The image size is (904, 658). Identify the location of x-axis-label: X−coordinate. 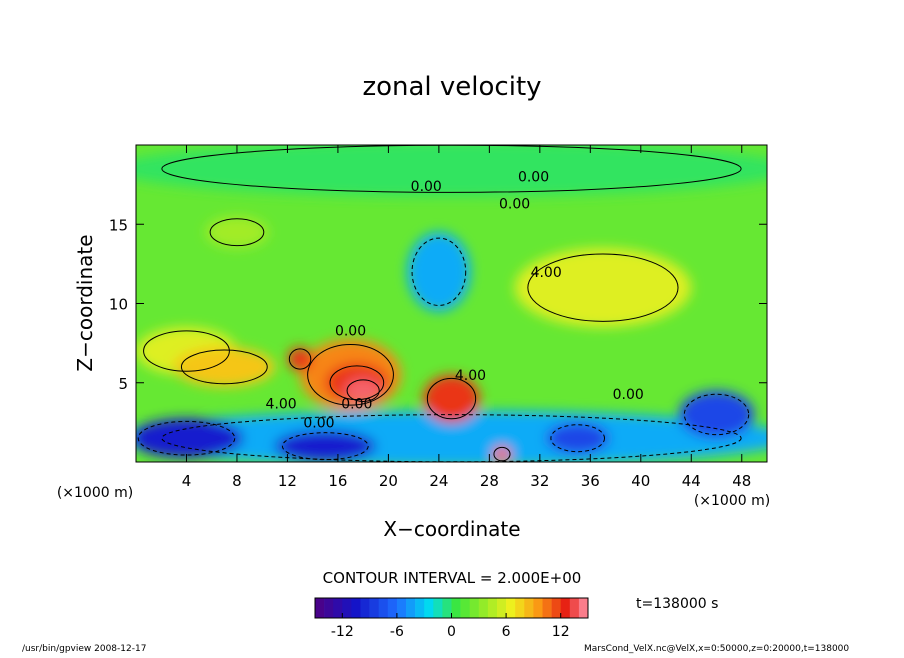
(451, 529).